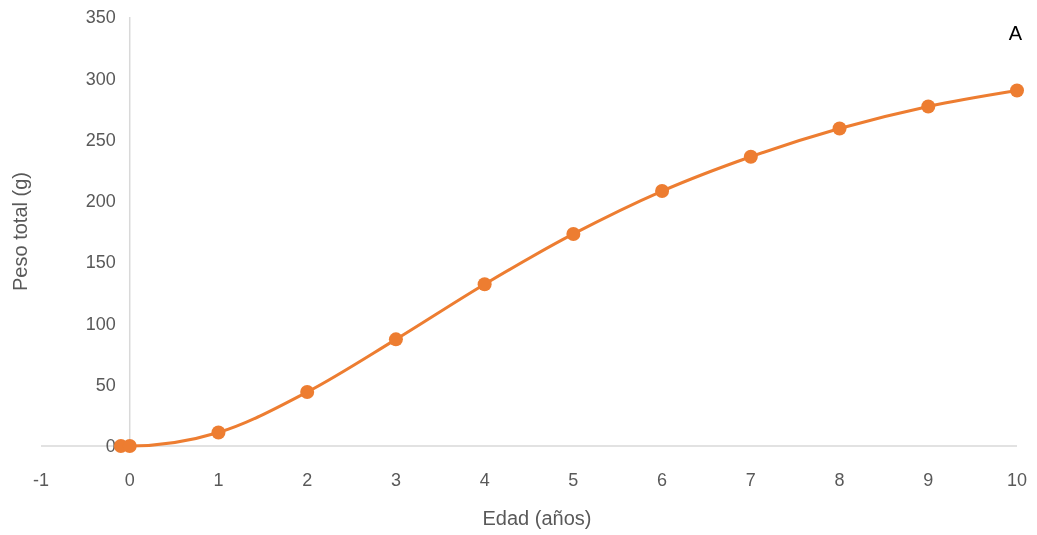  Describe the element at coordinates (218, 480) in the screenshot. I see `x-tick-label: 1` at that location.